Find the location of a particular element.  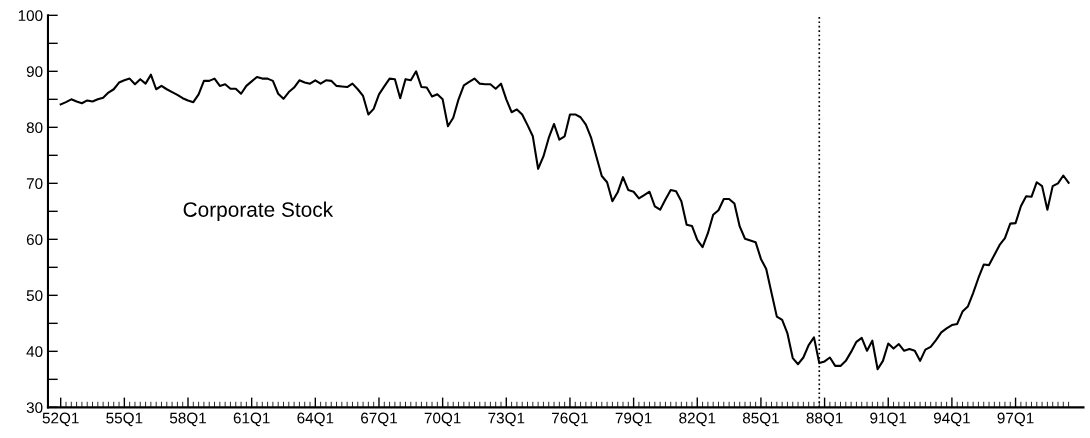

x-tick-label: 91Q1 is located at coordinates (888, 419).